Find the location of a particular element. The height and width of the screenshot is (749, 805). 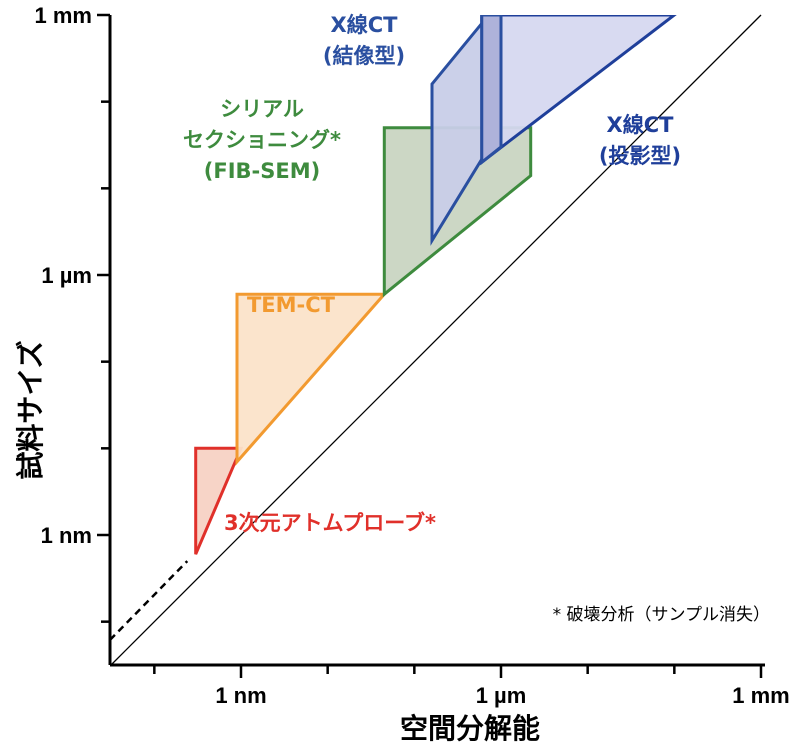

region-label-2: シリアルセクショニング* (FIB-SEM) is located at coordinates (262, 140).